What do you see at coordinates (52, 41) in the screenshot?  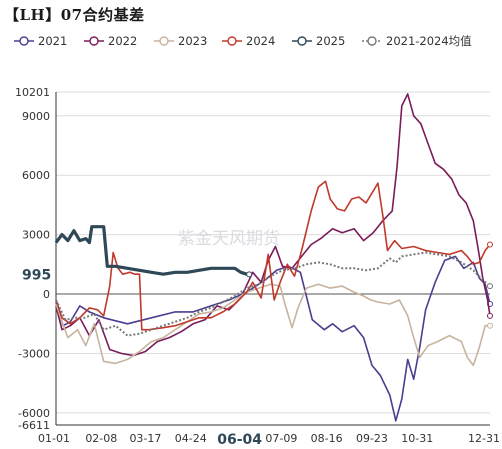 I see `legend-label: 2021` at bounding box center [52, 41].